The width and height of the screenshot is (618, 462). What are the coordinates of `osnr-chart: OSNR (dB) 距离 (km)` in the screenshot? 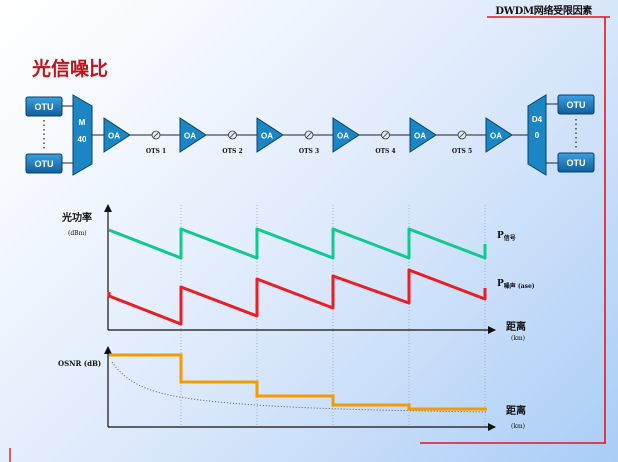 It's located at (292, 388).